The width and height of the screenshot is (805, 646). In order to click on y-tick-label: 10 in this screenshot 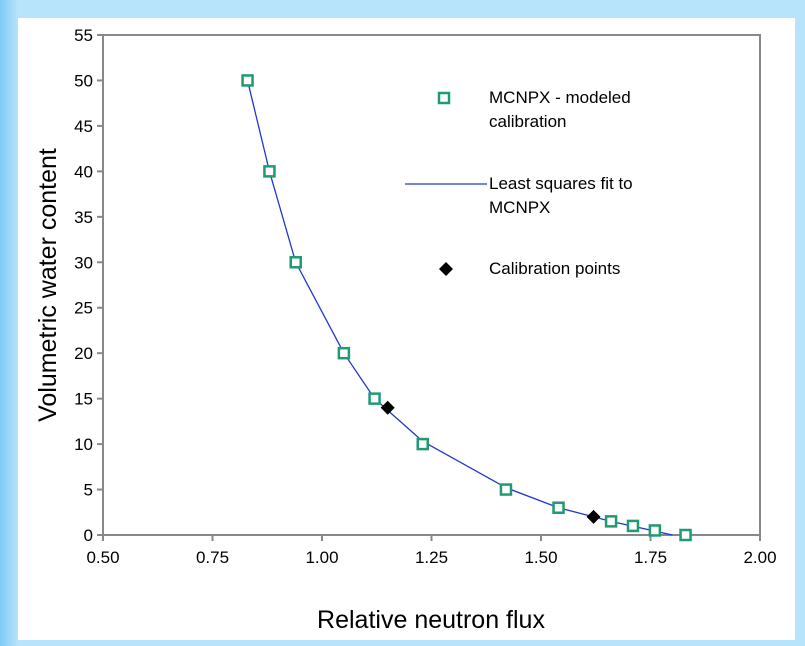, I will do `click(83, 444)`.